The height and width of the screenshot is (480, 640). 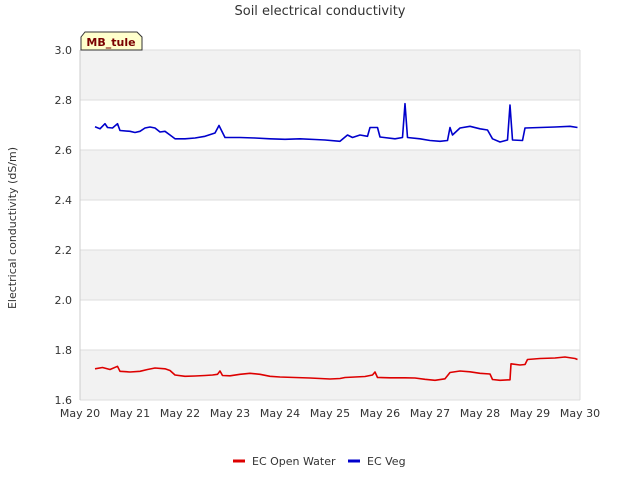 I want to click on legend-label: EC Veg, so click(x=386, y=461).